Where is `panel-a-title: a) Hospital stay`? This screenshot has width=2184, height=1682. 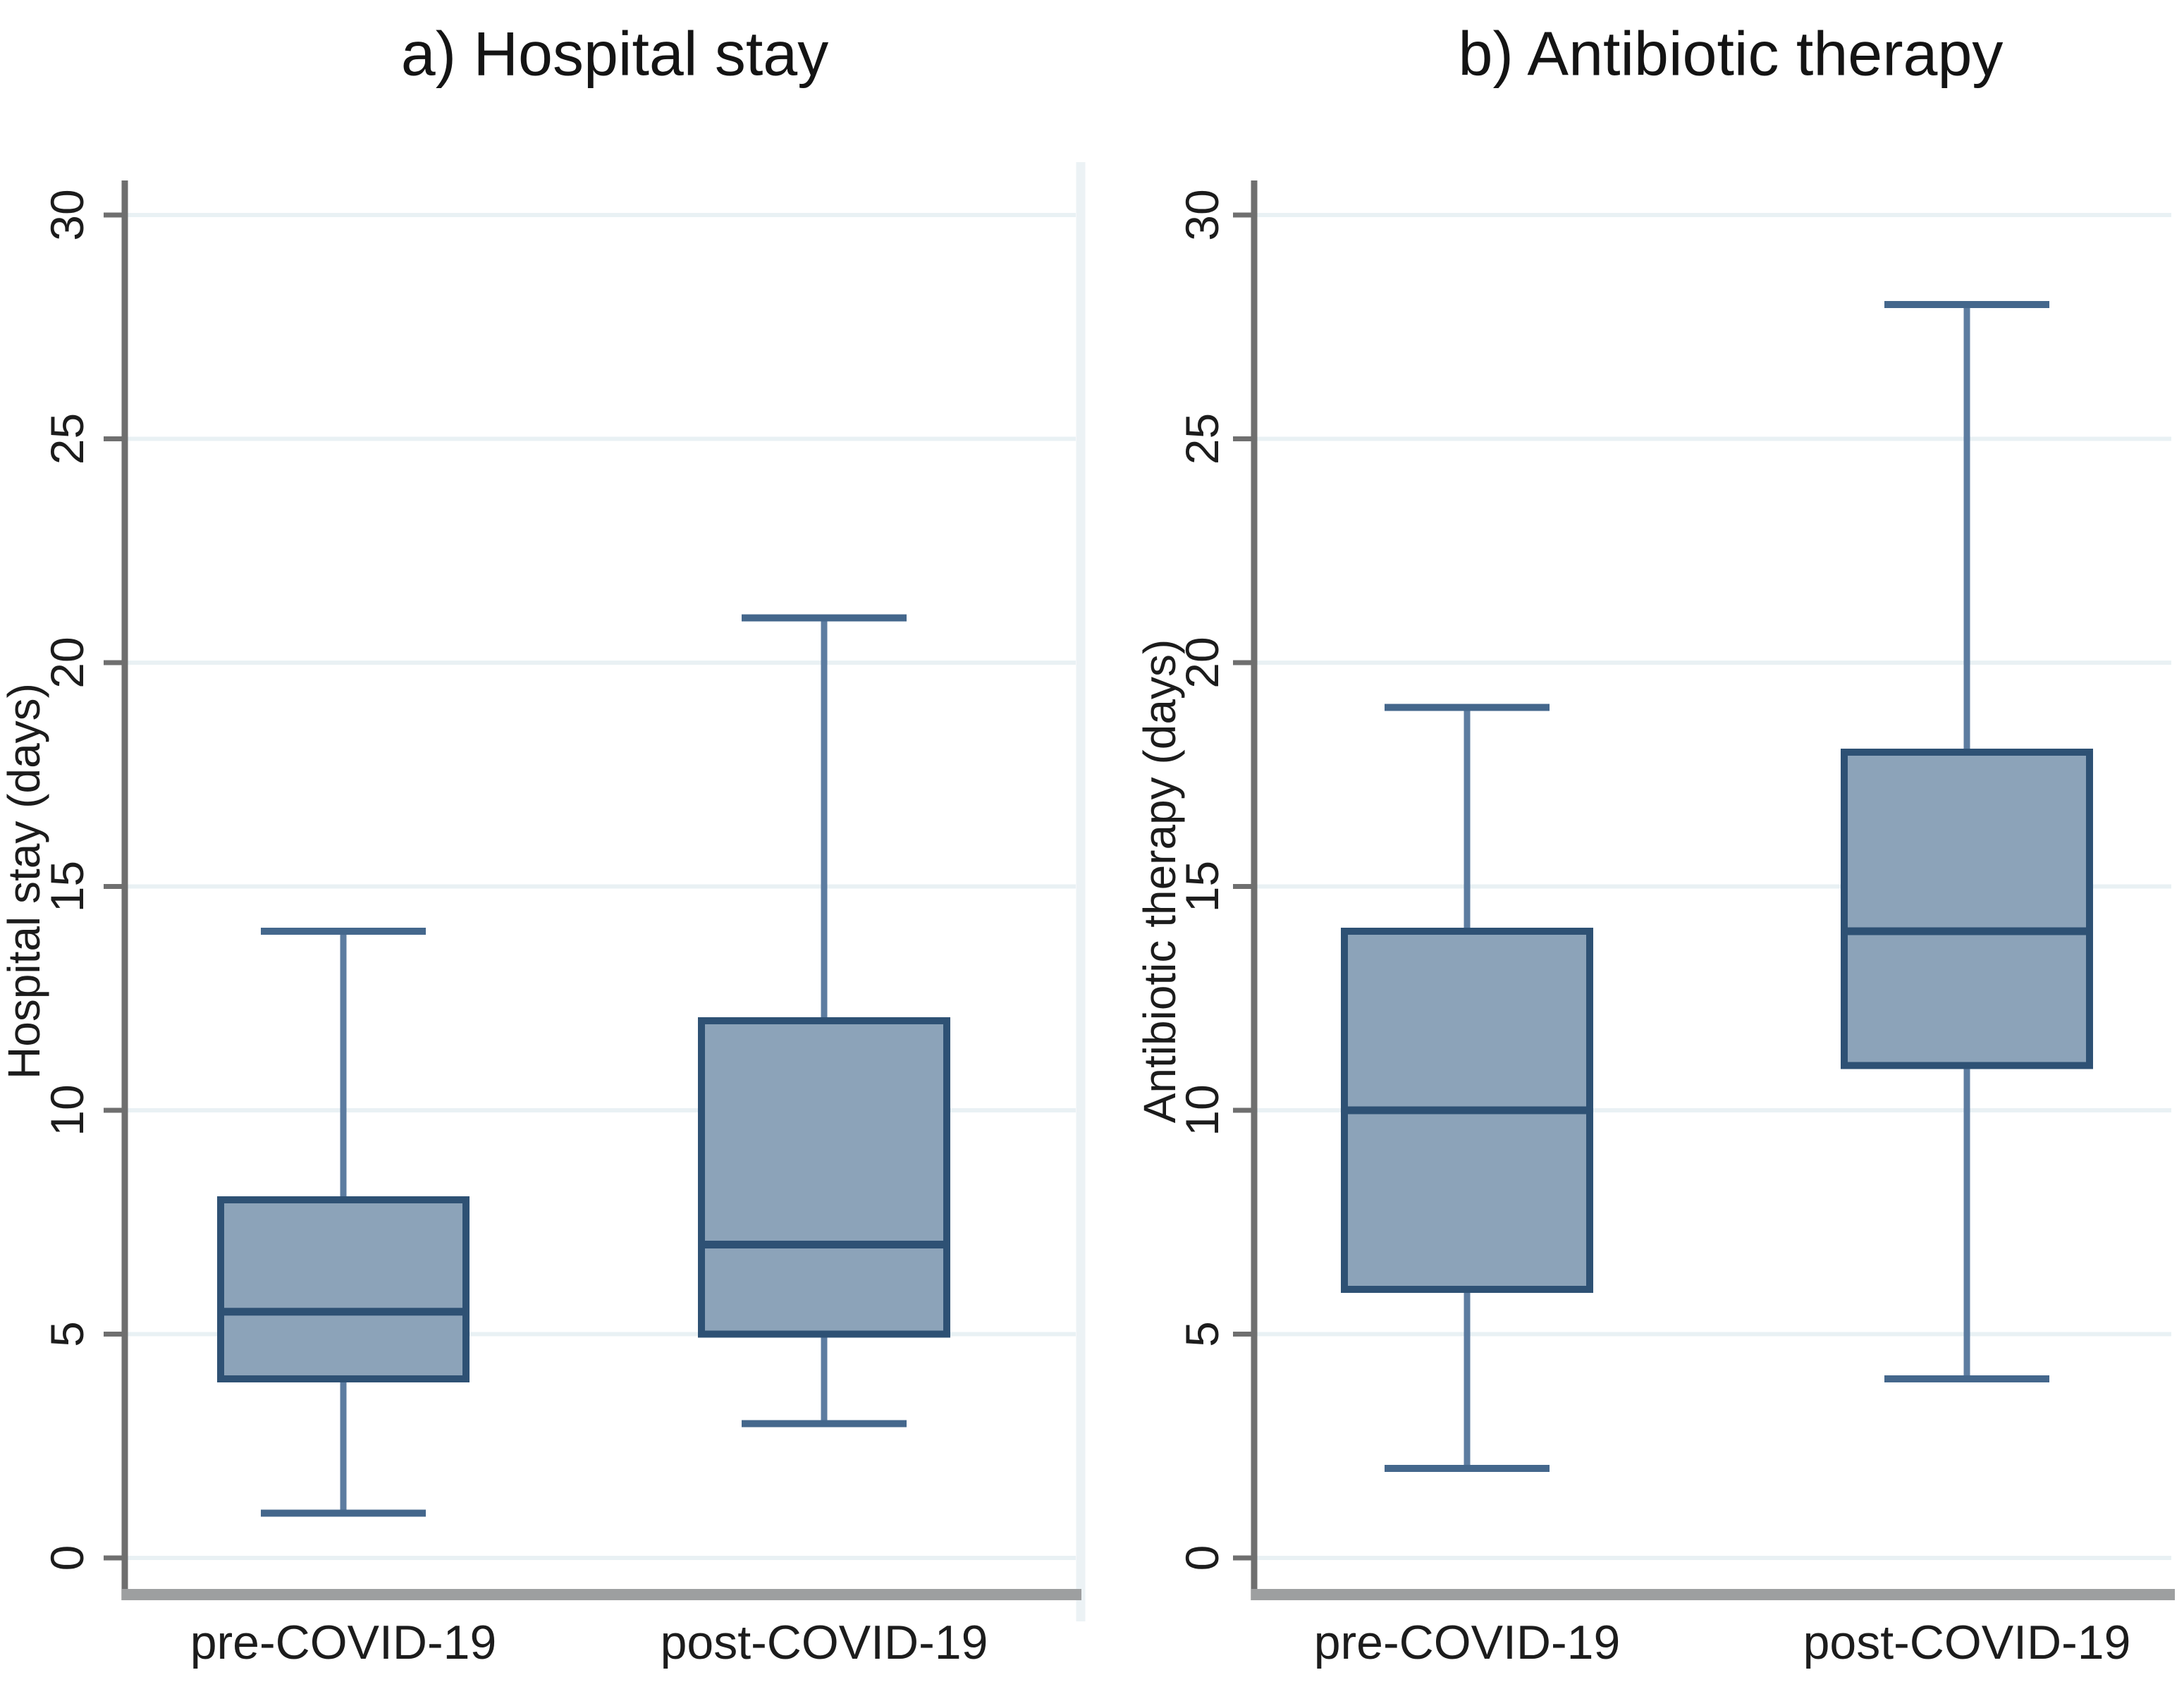
panel-a-title: a) Hospital stay is located at coordinates (614, 54).